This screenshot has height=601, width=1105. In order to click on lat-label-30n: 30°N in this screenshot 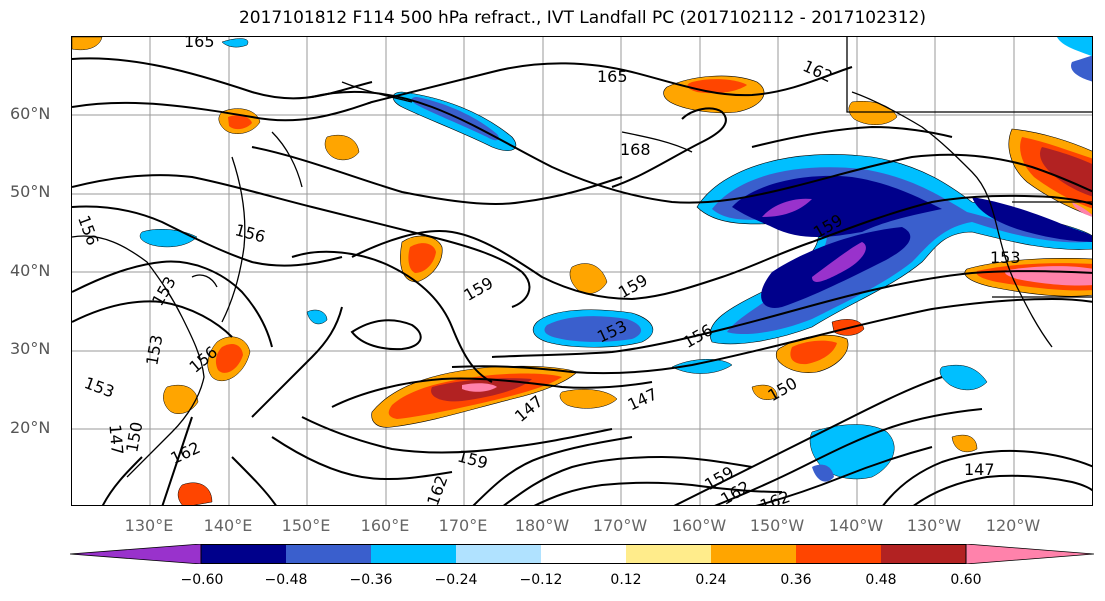, I will do `click(30, 348)`.